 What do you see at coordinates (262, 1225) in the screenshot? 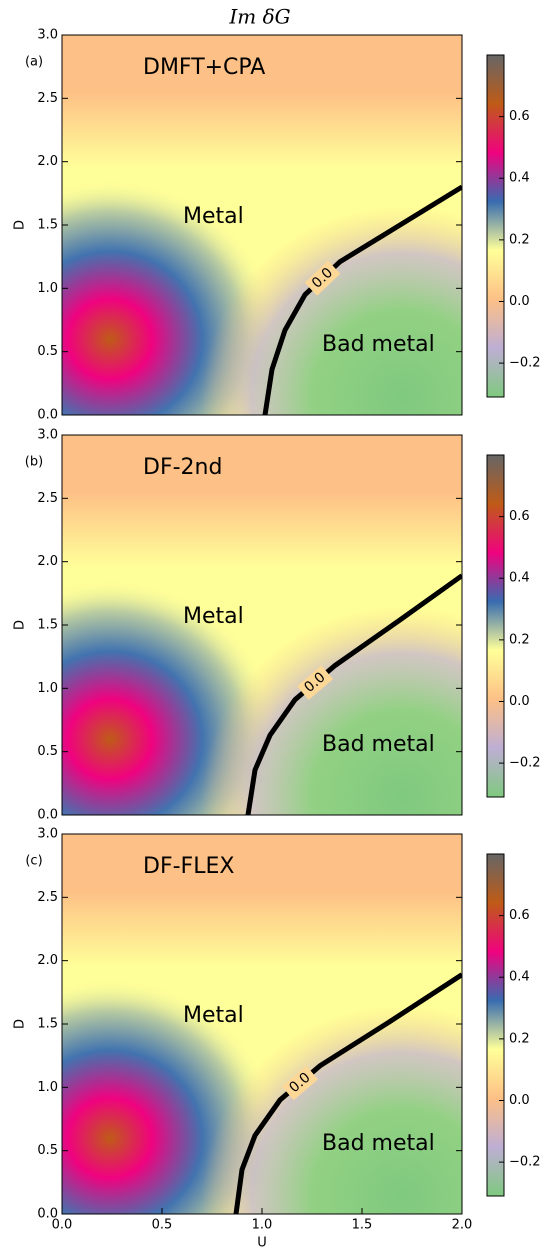
I see `x-tick-label: 1.0` at bounding box center [262, 1225].